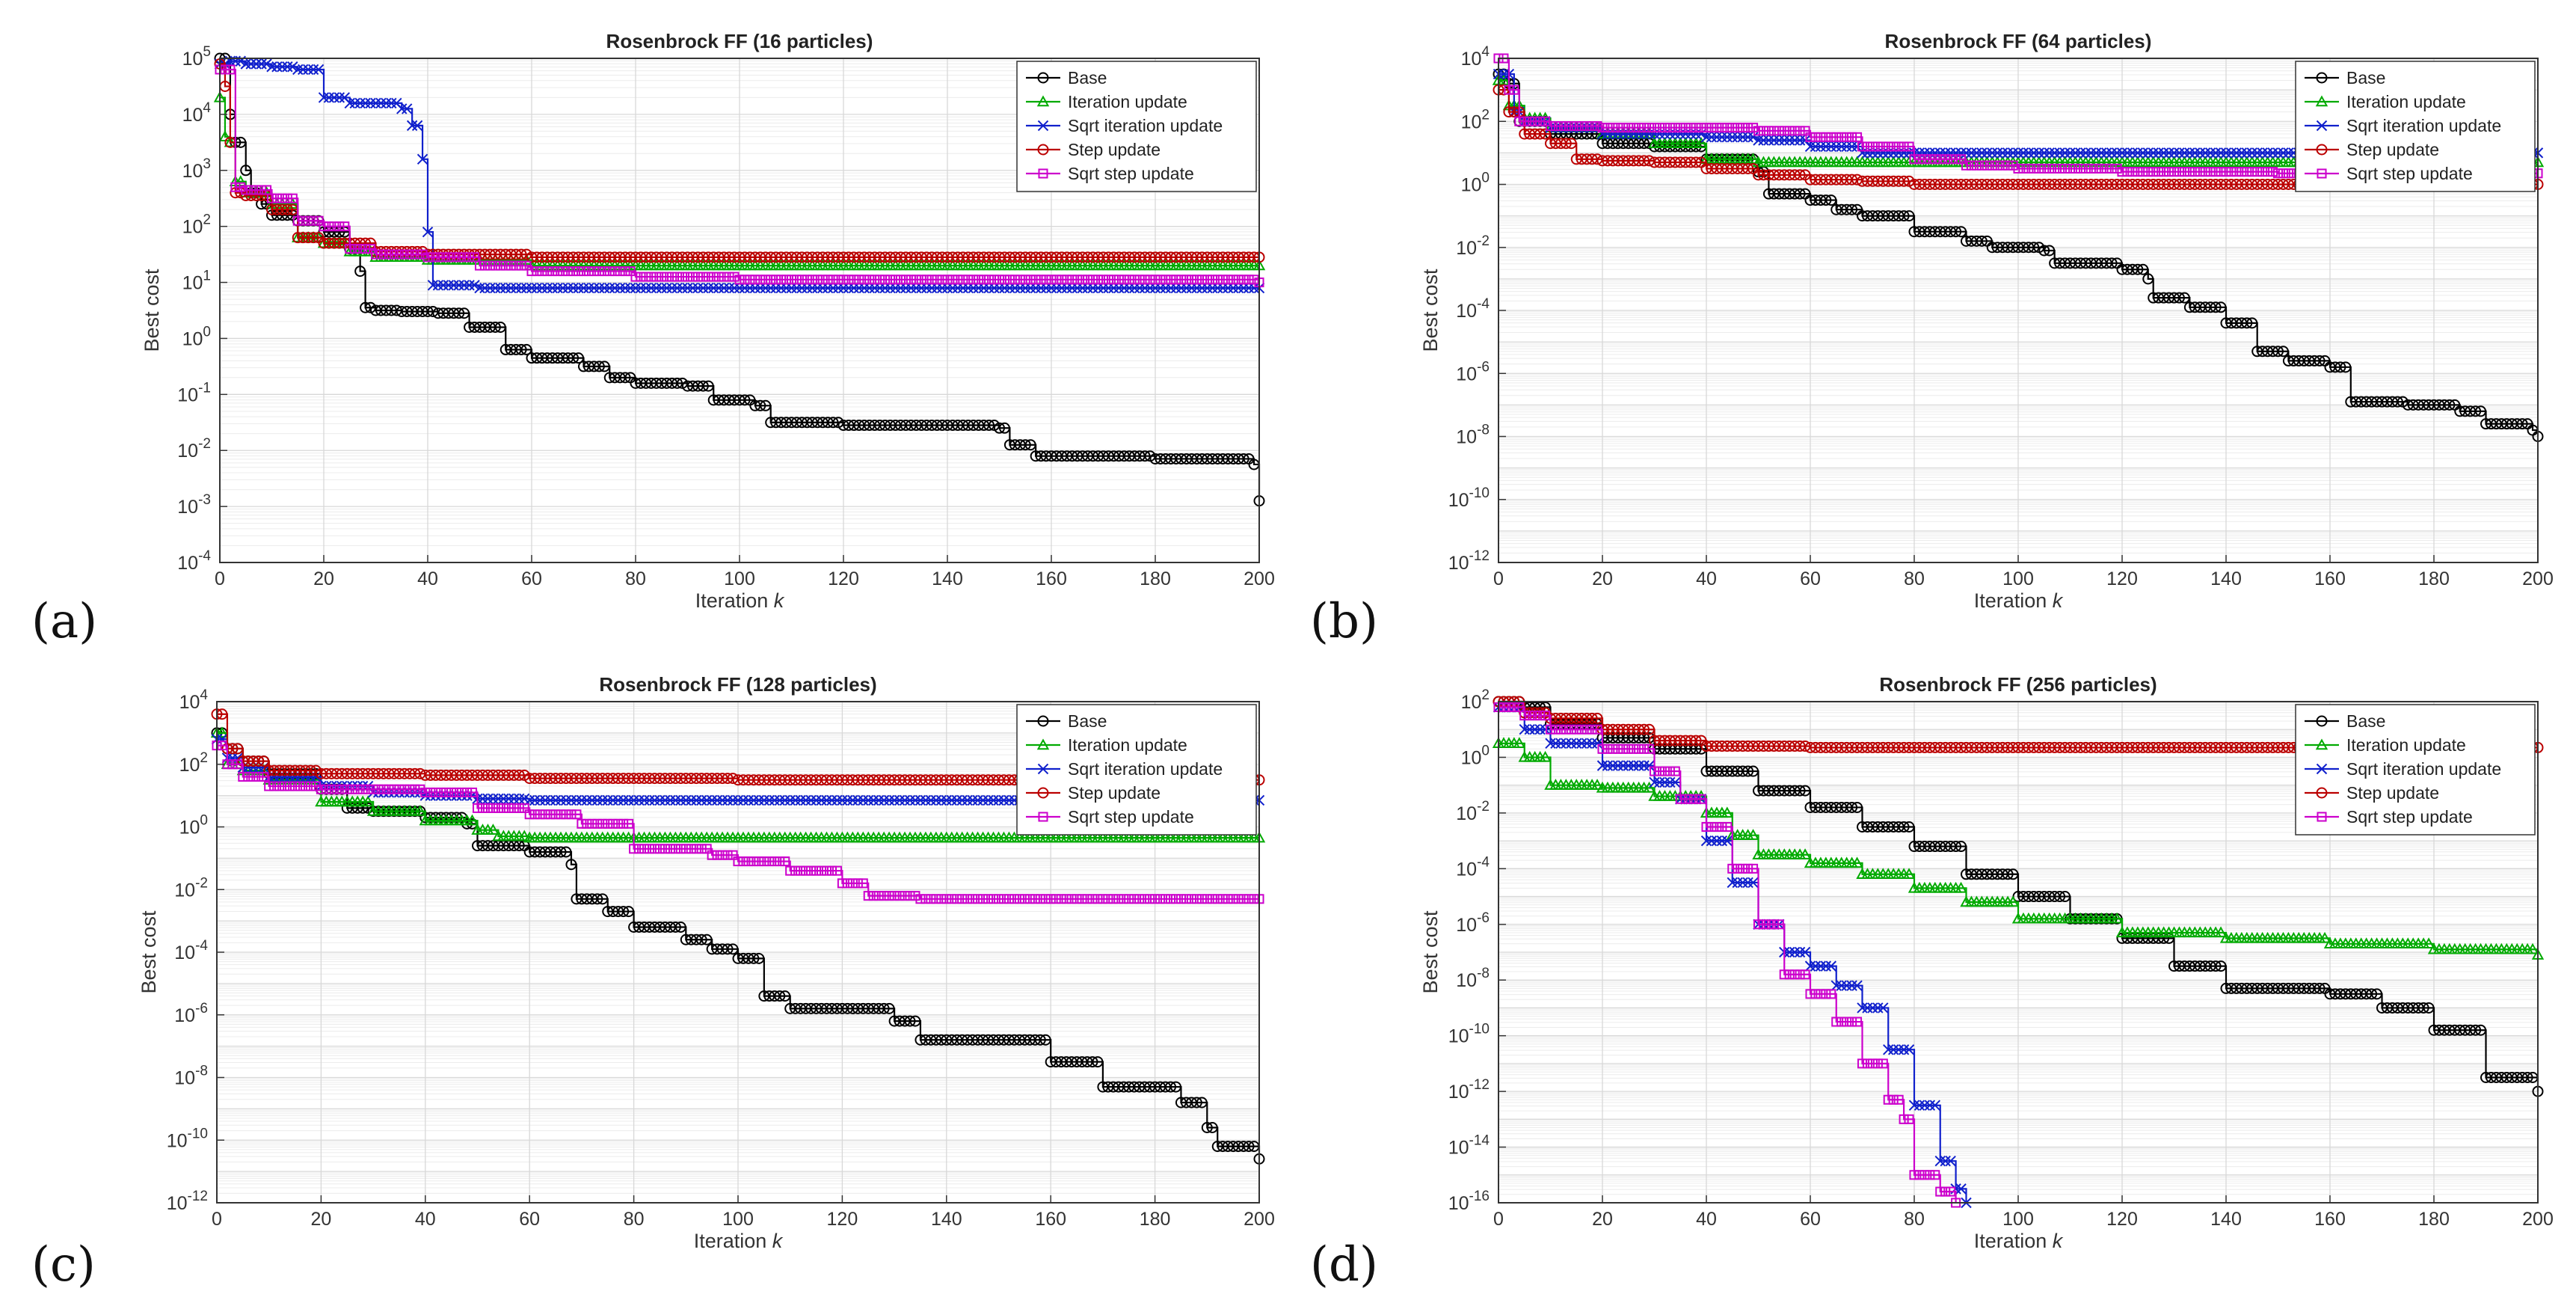  What do you see at coordinates (220, 578) in the screenshot?
I see `x-tick-label: 0` at bounding box center [220, 578].